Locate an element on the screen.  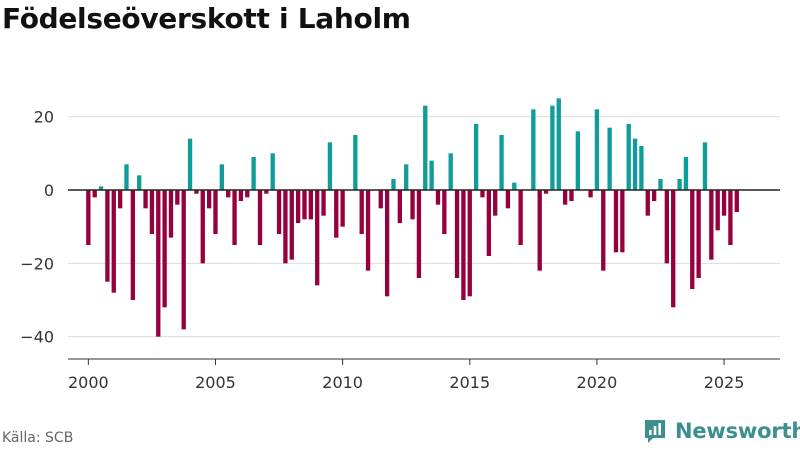
x-axis: 2000 2005 2010 2015 2020 2025 is located at coordinates (424, 375).